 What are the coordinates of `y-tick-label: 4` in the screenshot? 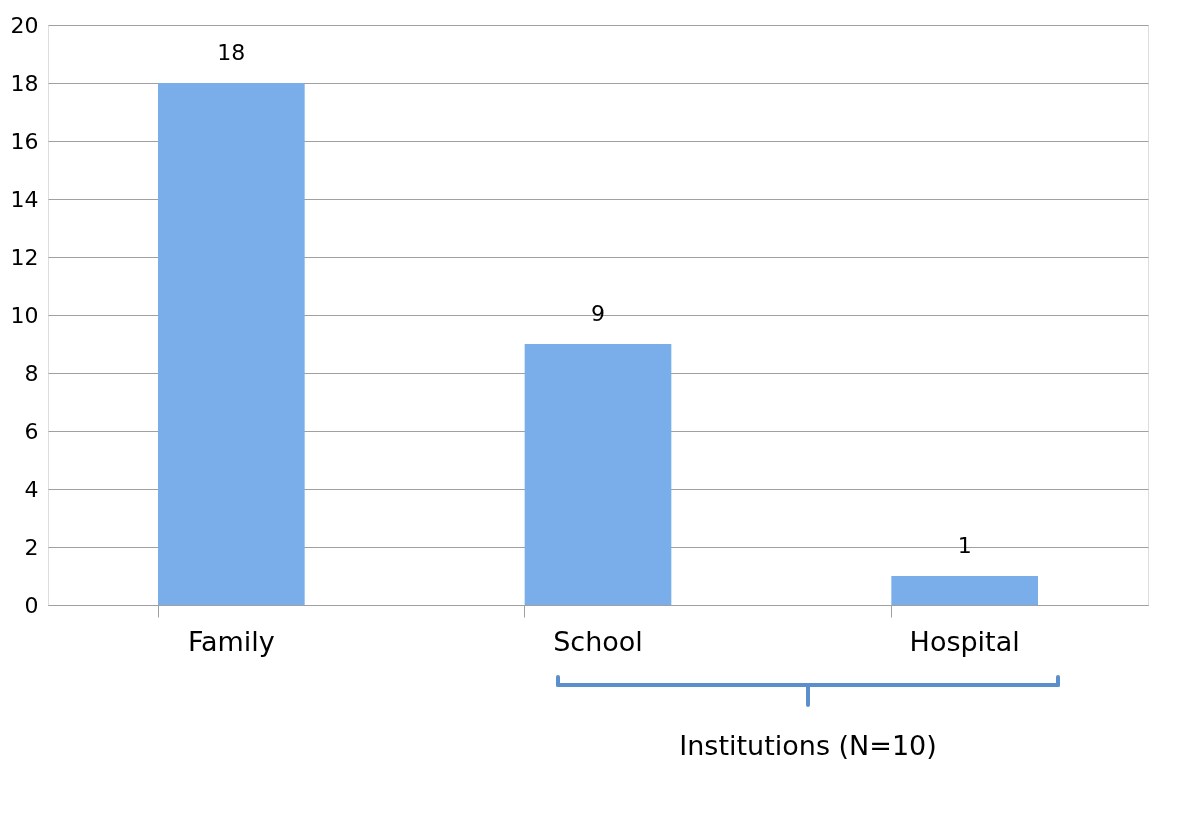 It's located at (31, 489).